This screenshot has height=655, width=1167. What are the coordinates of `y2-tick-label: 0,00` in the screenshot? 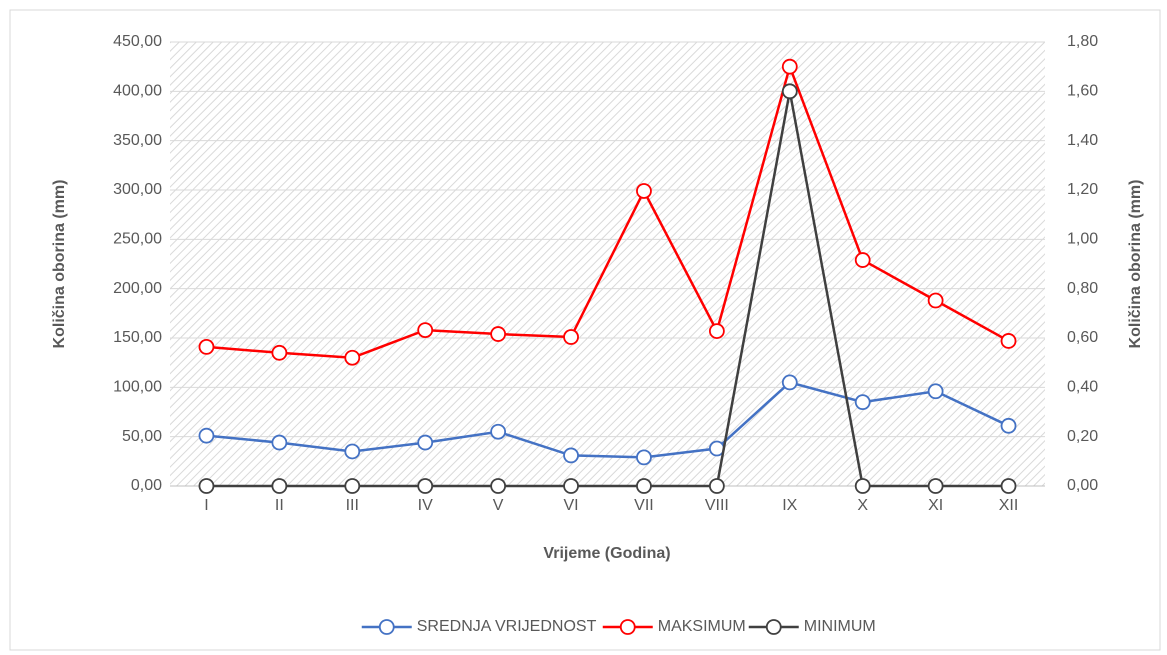 It's located at (1082, 485).